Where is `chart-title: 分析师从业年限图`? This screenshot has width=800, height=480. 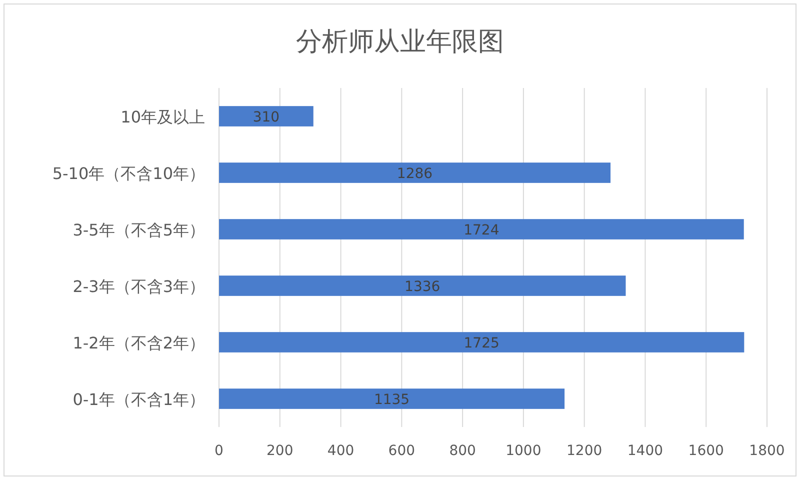
chart-title: 分析师从业年限图 is located at coordinates (400, 42).